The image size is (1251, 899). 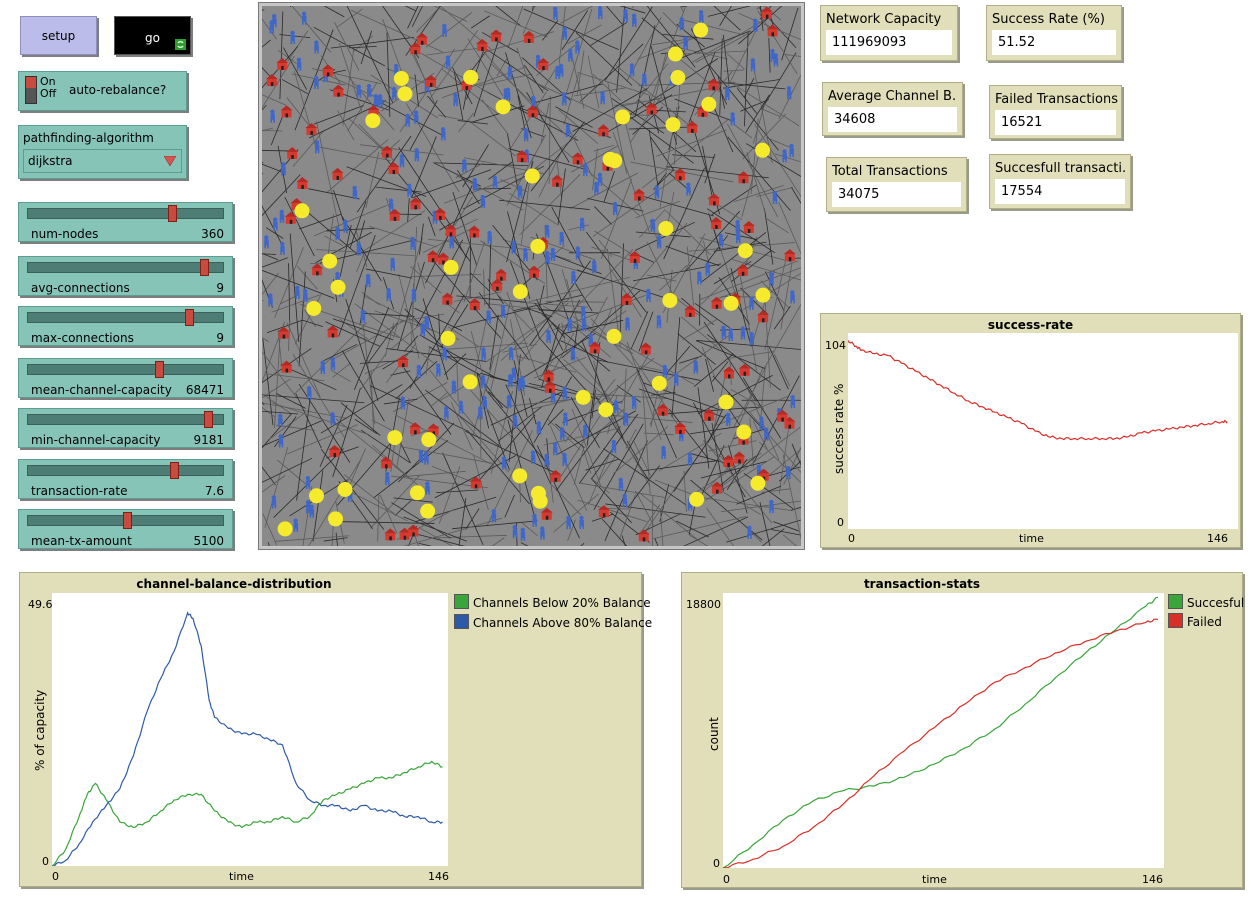 What do you see at coordinates (125, 479) in the screenshot?
I see `slider-transaction-rate: transaction-rate 7.6` at bounding box center [125, 479].